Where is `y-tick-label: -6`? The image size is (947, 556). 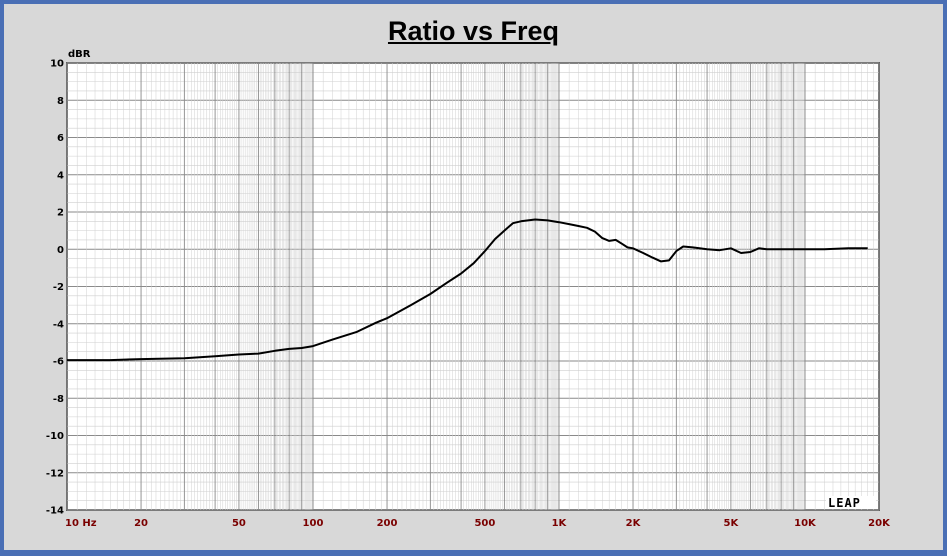
y-tick-label: -6 is located at coordinates (58, 362).